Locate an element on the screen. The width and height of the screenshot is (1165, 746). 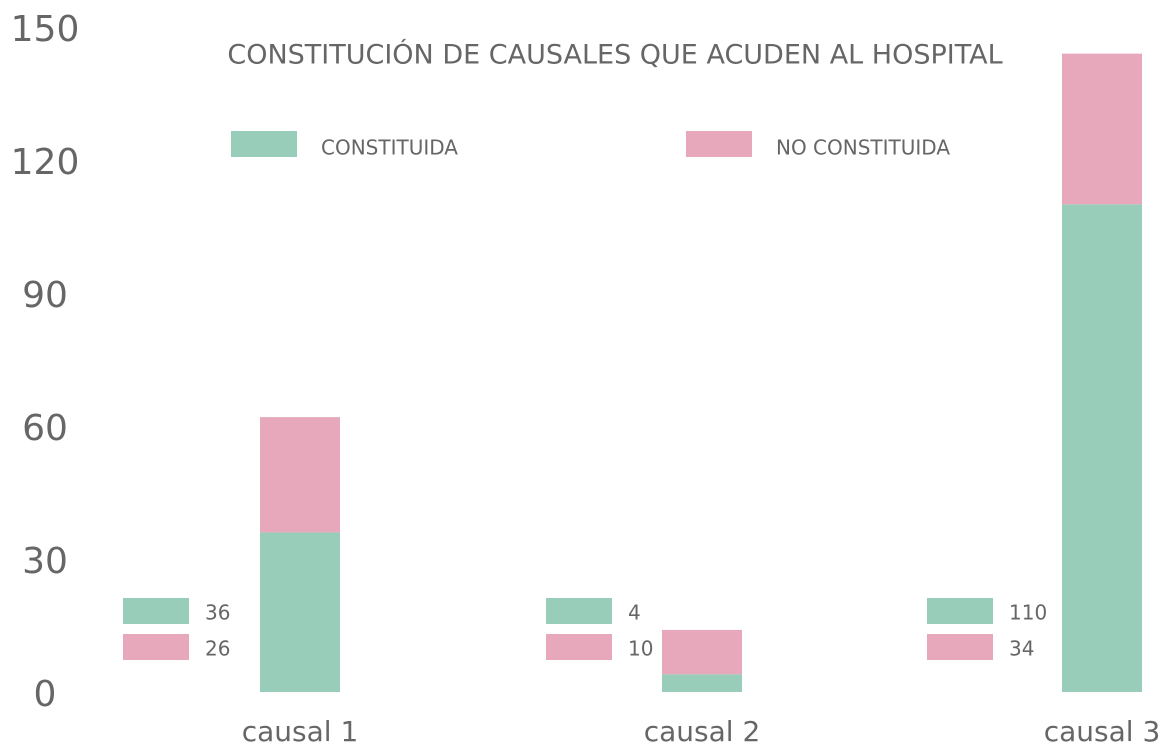
x-tick-label: causal 3 is located at coordinates (1102, 730).